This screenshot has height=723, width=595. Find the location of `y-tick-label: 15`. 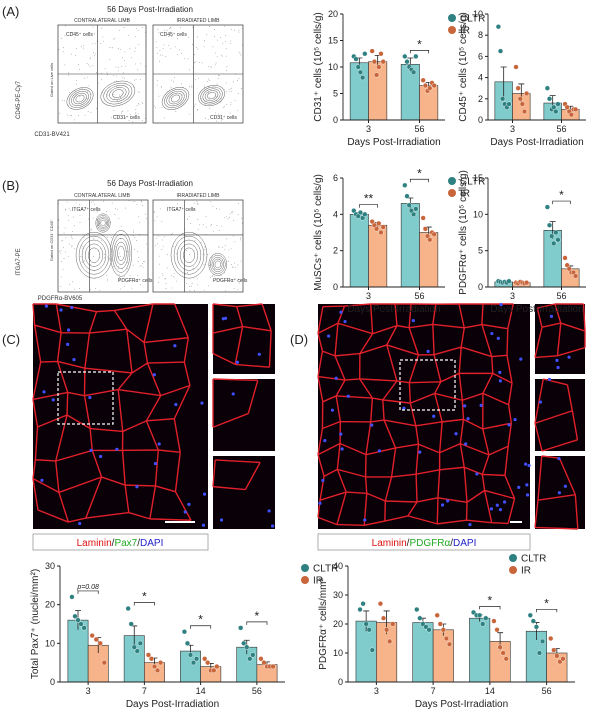

y-tick-label: 15 is located at coordinates (333, 41).